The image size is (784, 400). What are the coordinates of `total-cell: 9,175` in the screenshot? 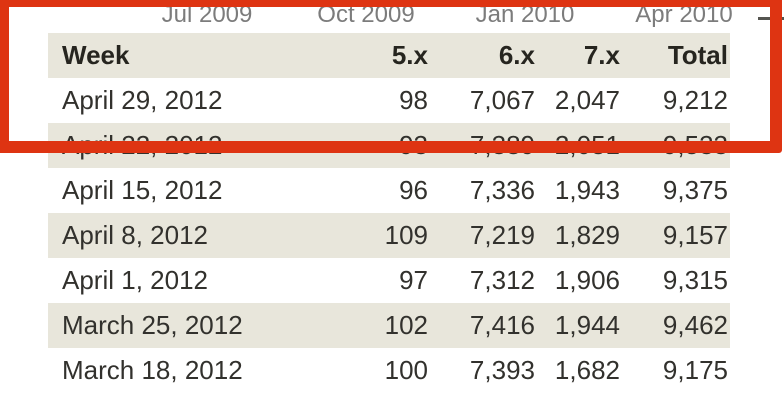 It's located at (695, 370).